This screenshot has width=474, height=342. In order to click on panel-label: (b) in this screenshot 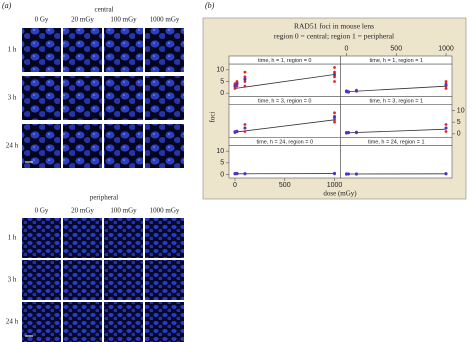, I will do `click(210, 5)`.